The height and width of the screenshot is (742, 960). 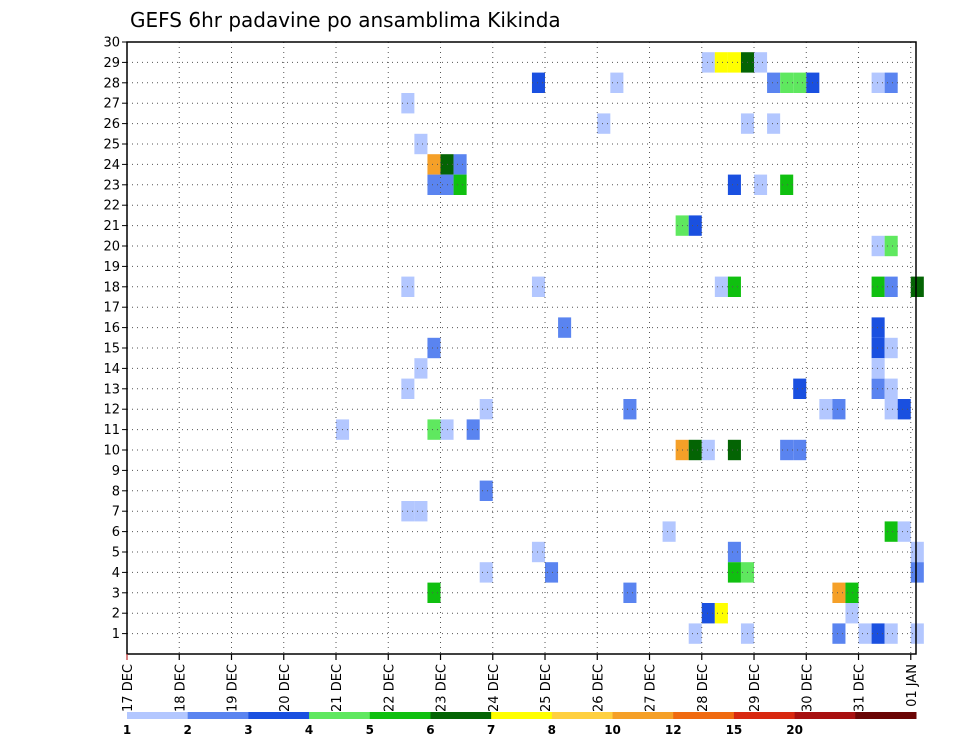 What do you see at coordinates (116, 532) in the screenshot?
I see `y-tick-label: 6` at bounding box center [116, 532].